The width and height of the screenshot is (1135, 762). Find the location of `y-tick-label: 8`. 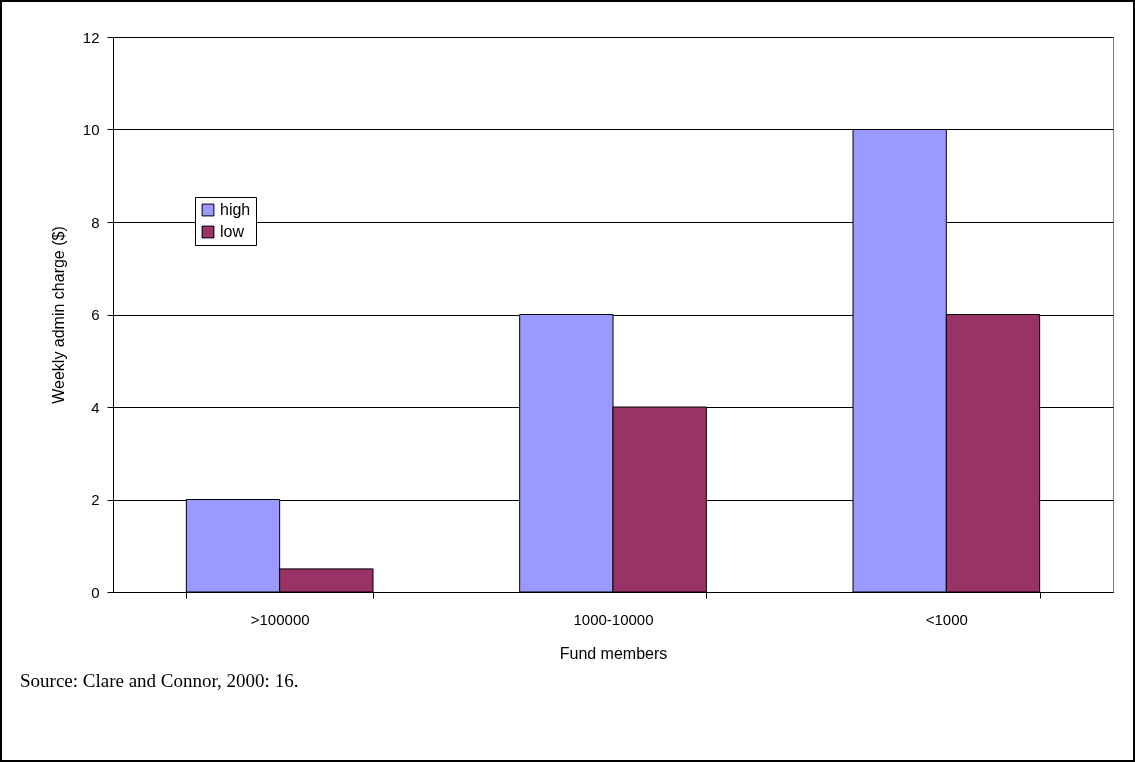

y-tick-label: 8 is located at coordinates (95, 222).